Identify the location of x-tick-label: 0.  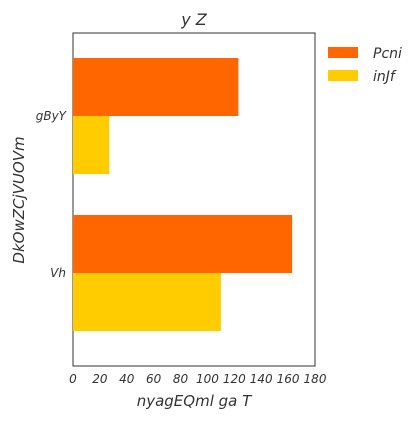
(73, 379).